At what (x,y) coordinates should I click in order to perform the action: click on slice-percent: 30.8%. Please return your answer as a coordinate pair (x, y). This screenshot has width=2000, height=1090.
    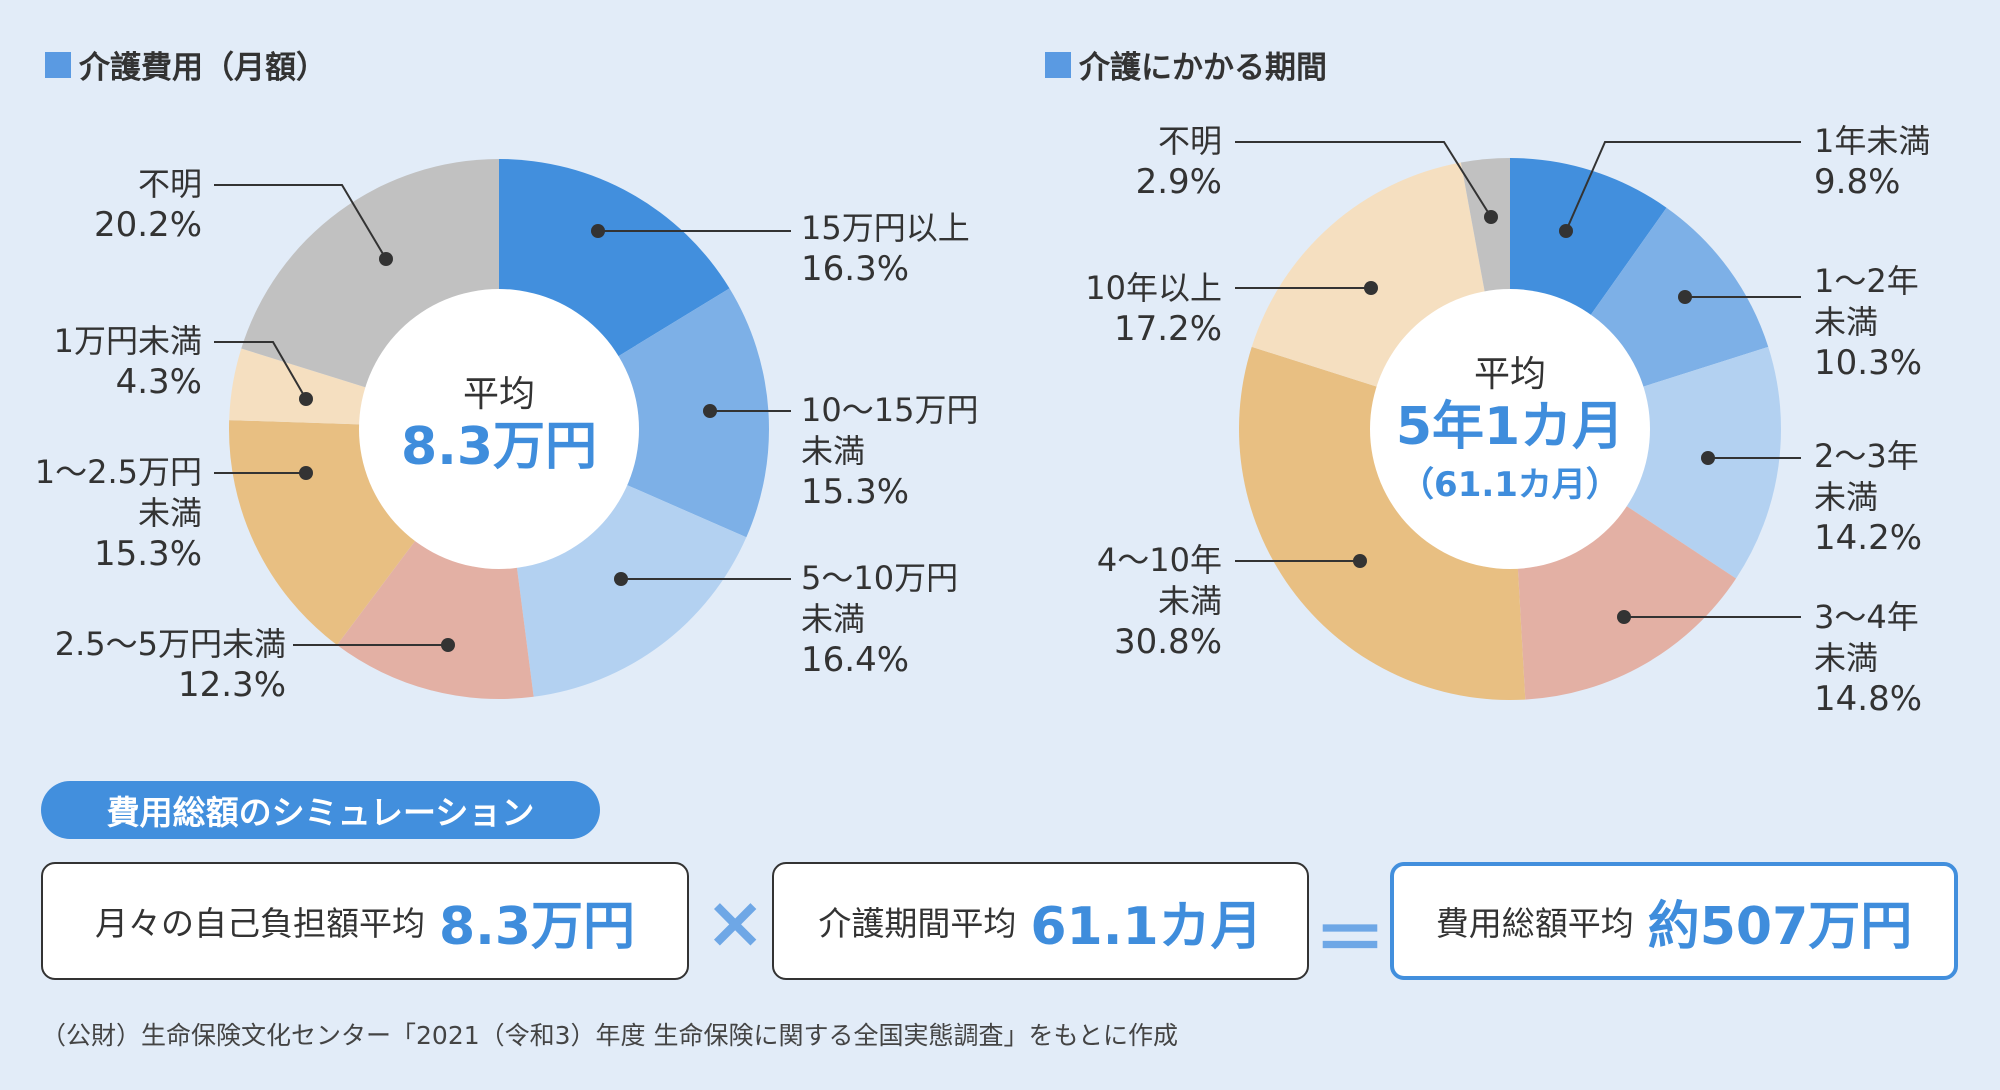
    Looking at the image, I should click on (1167, 642).